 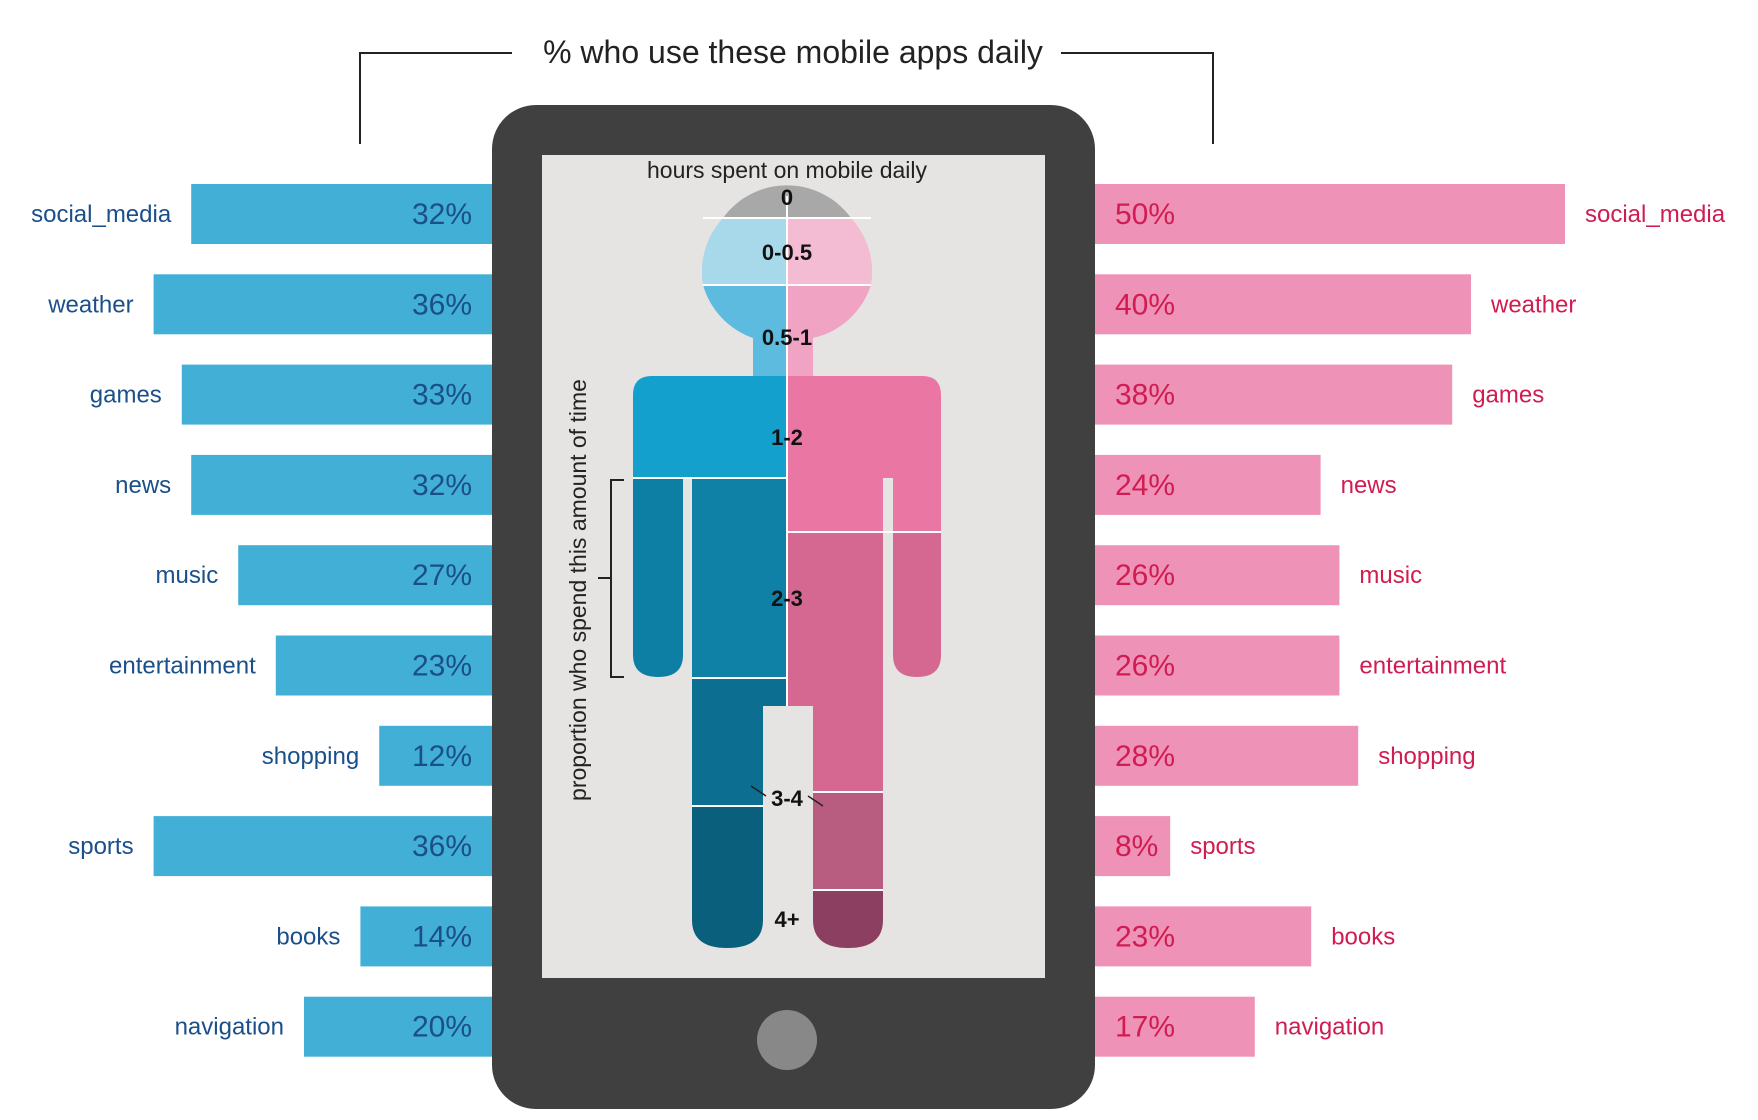 I want to click on left-value-label-games: 33%, so click(x=442, y=395).